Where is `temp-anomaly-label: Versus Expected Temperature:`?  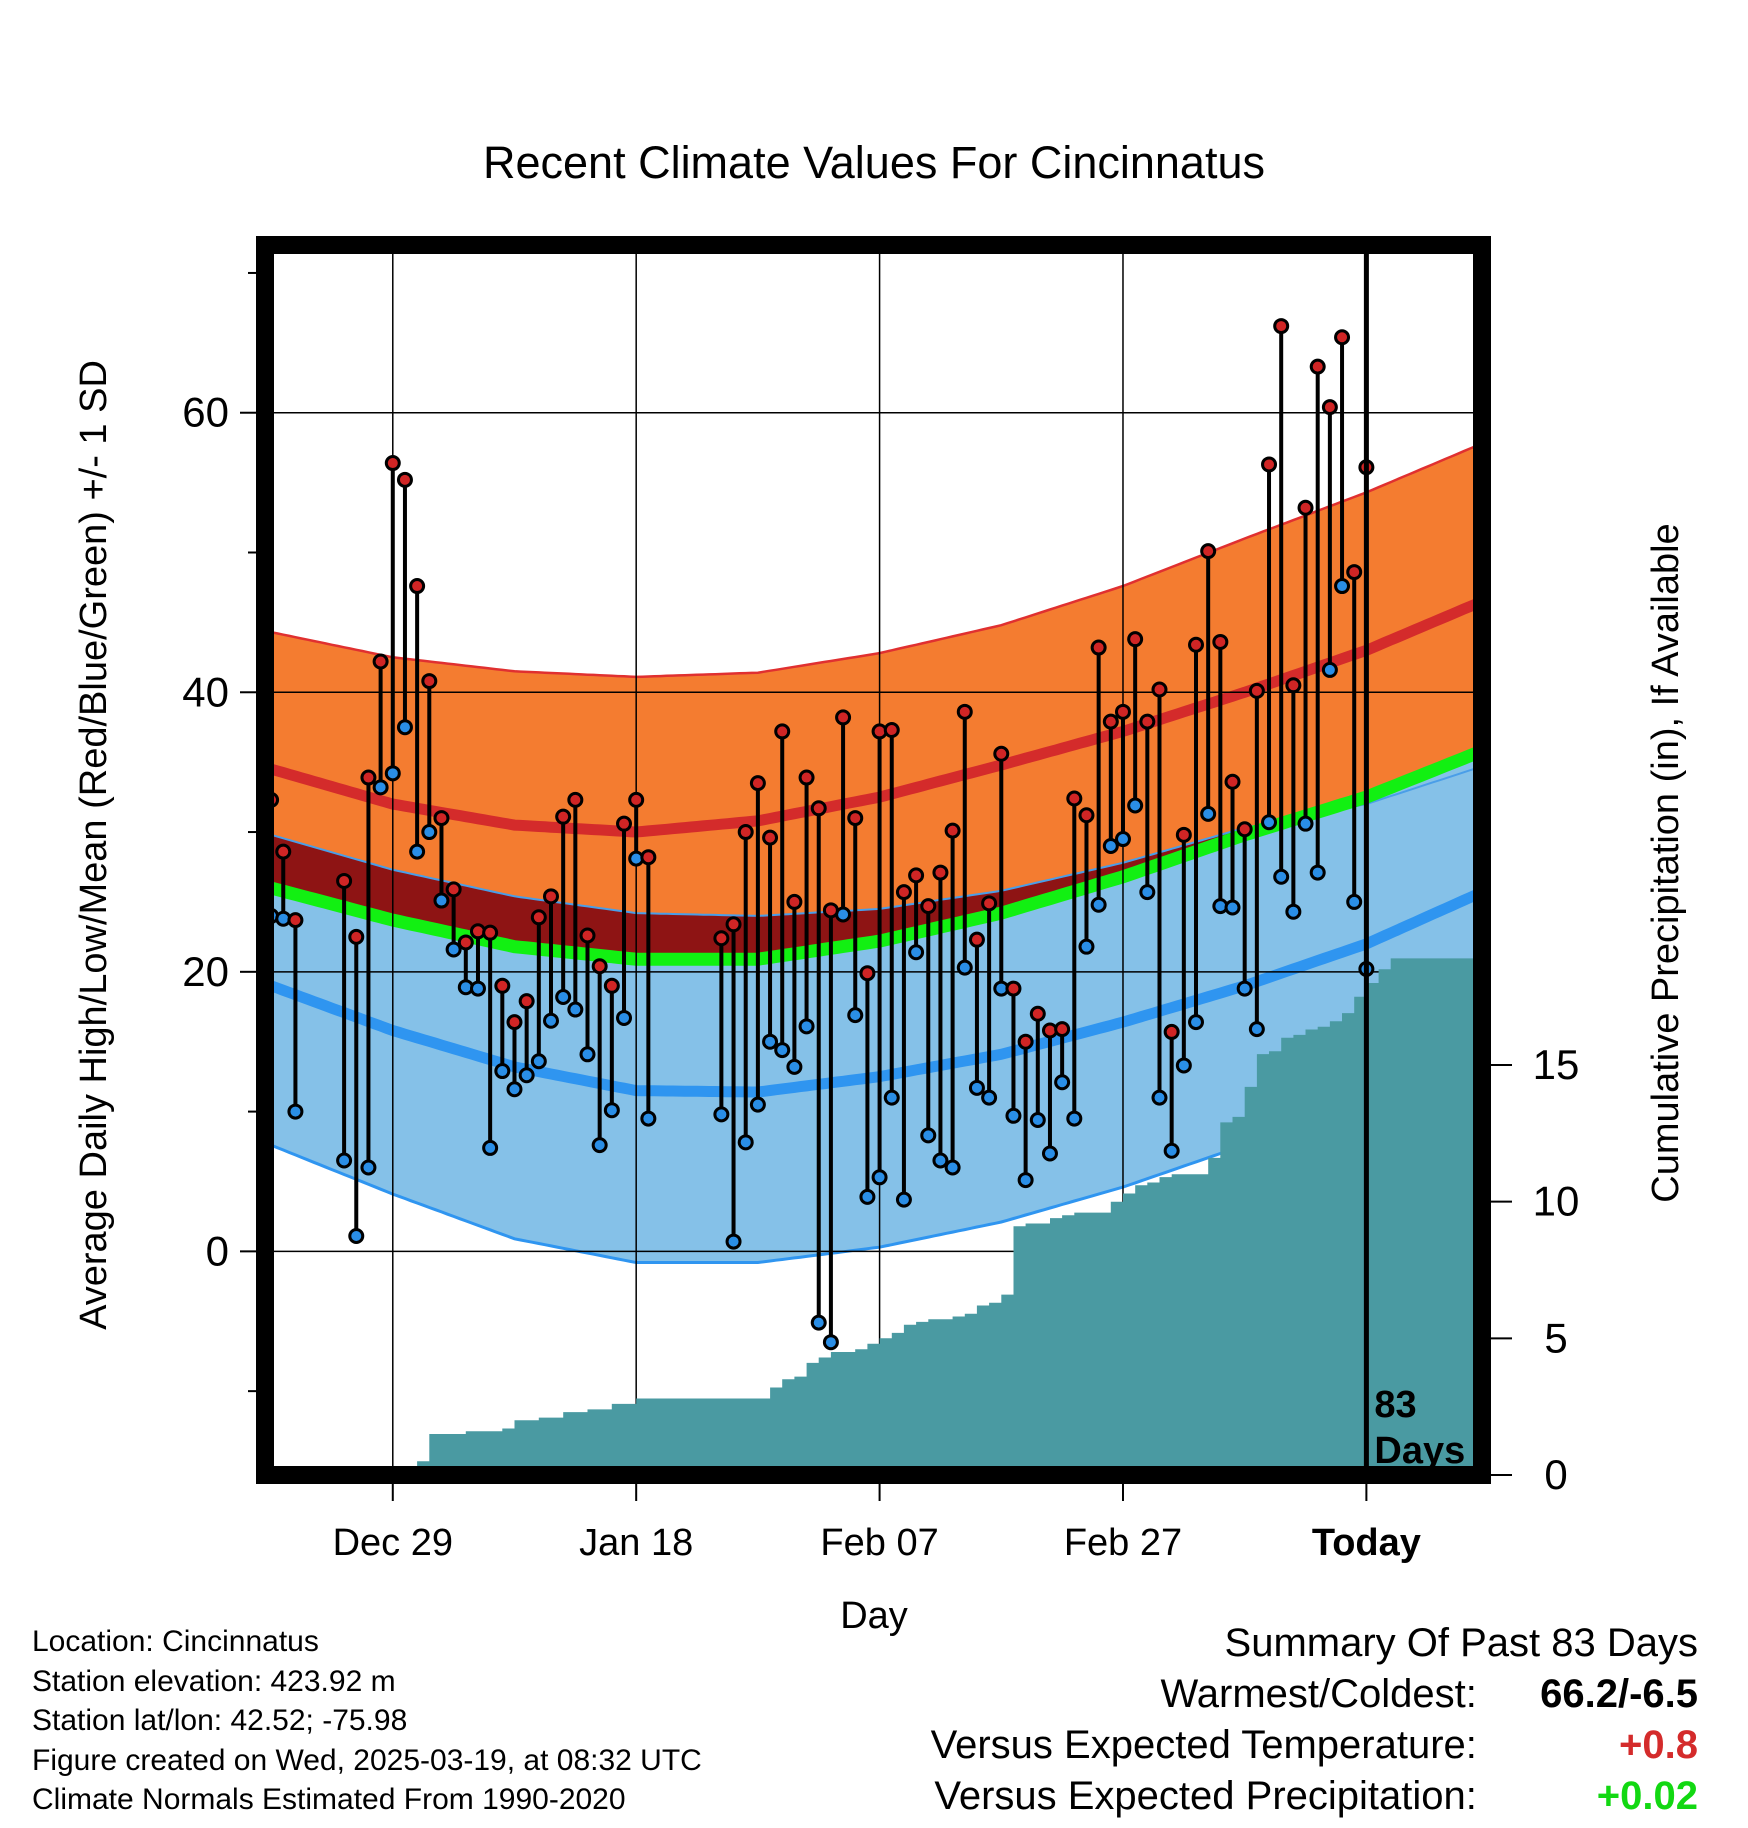
temp-anomaly-label: Versus Expected Temperature: is located at coordinates (1203, 1745).